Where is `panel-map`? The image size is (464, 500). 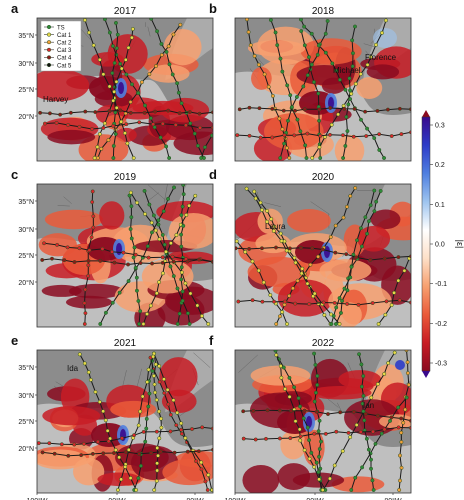
panel-map is located at coordinates (125, 255).